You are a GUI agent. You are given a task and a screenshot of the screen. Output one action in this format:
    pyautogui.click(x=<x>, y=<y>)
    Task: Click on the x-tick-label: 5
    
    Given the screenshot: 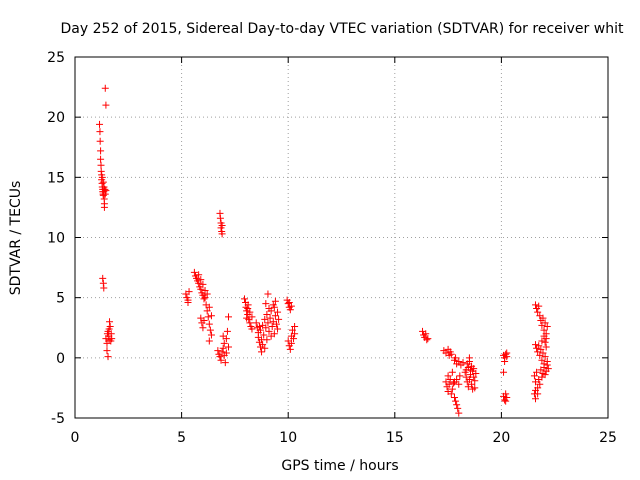 What is the action you would take?
    pyautogui.click(x=181, y=438)
    